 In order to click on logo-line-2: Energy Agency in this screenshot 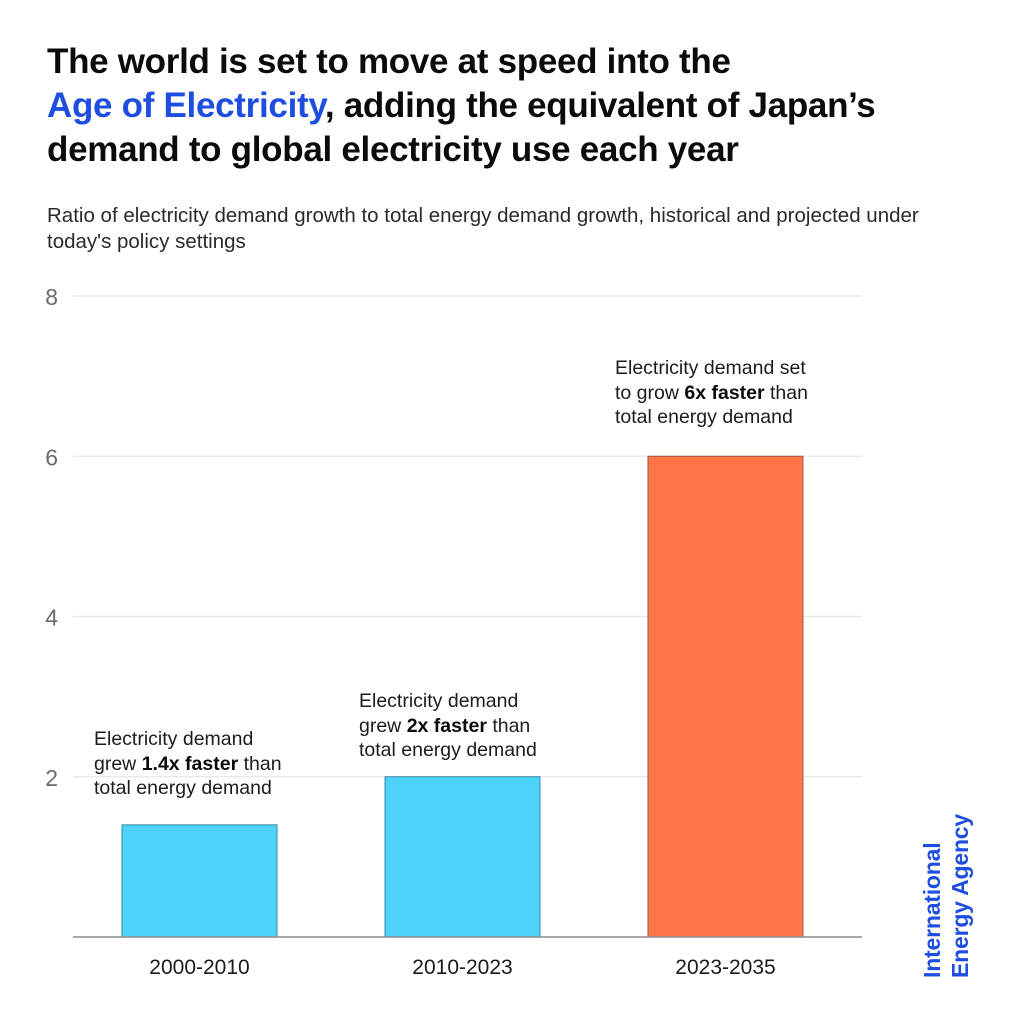, I will do `click(960, 896)`.